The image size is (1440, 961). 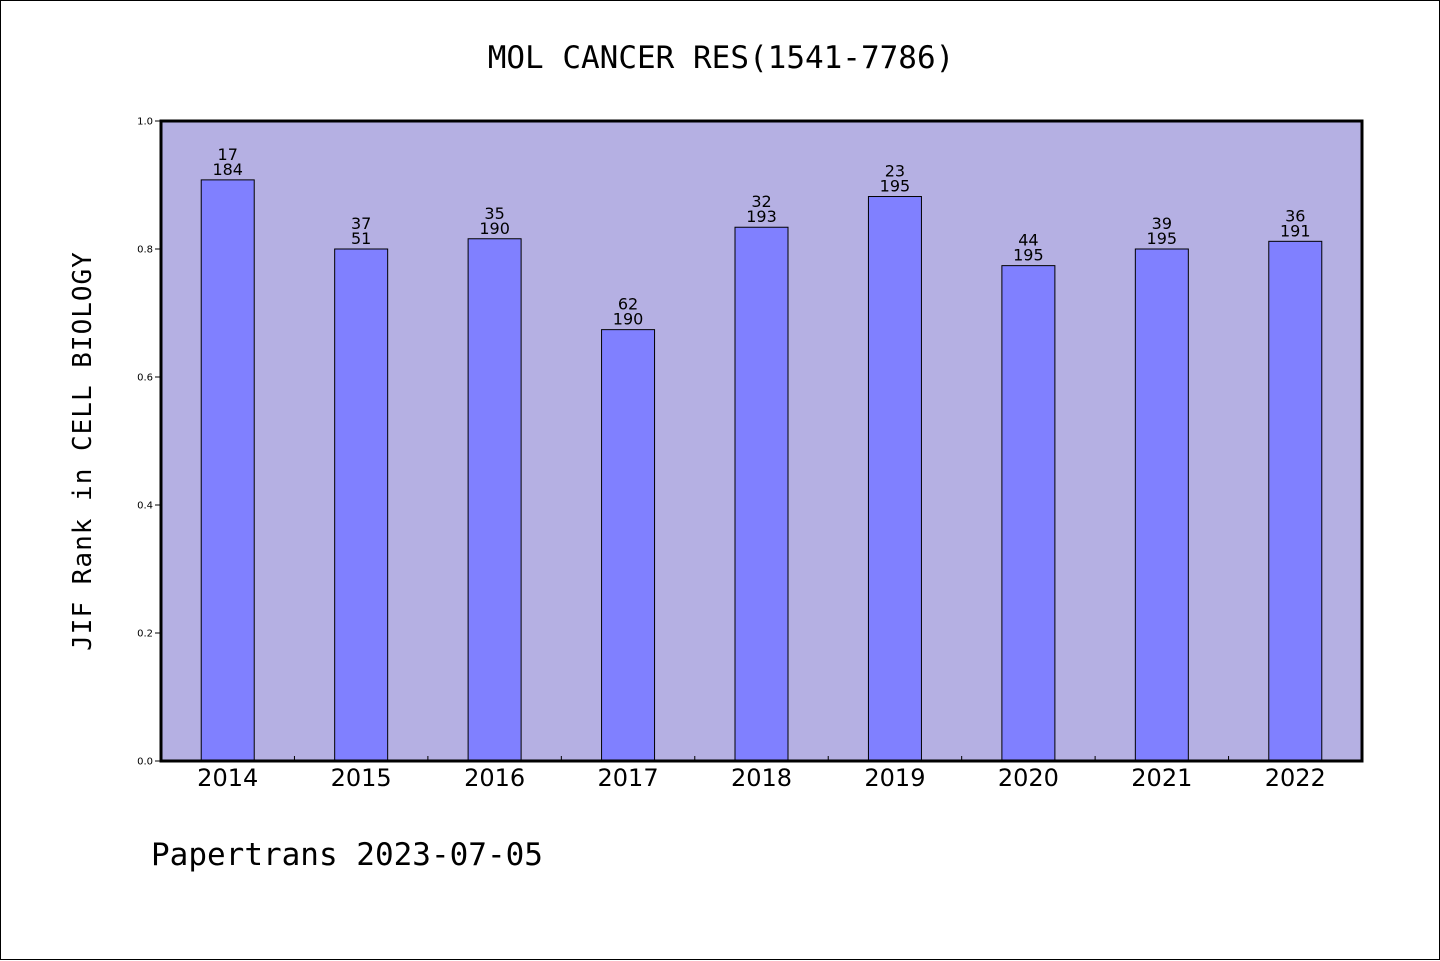 I want to click on bar-rank-label: 32, so click(x=761, y=201).